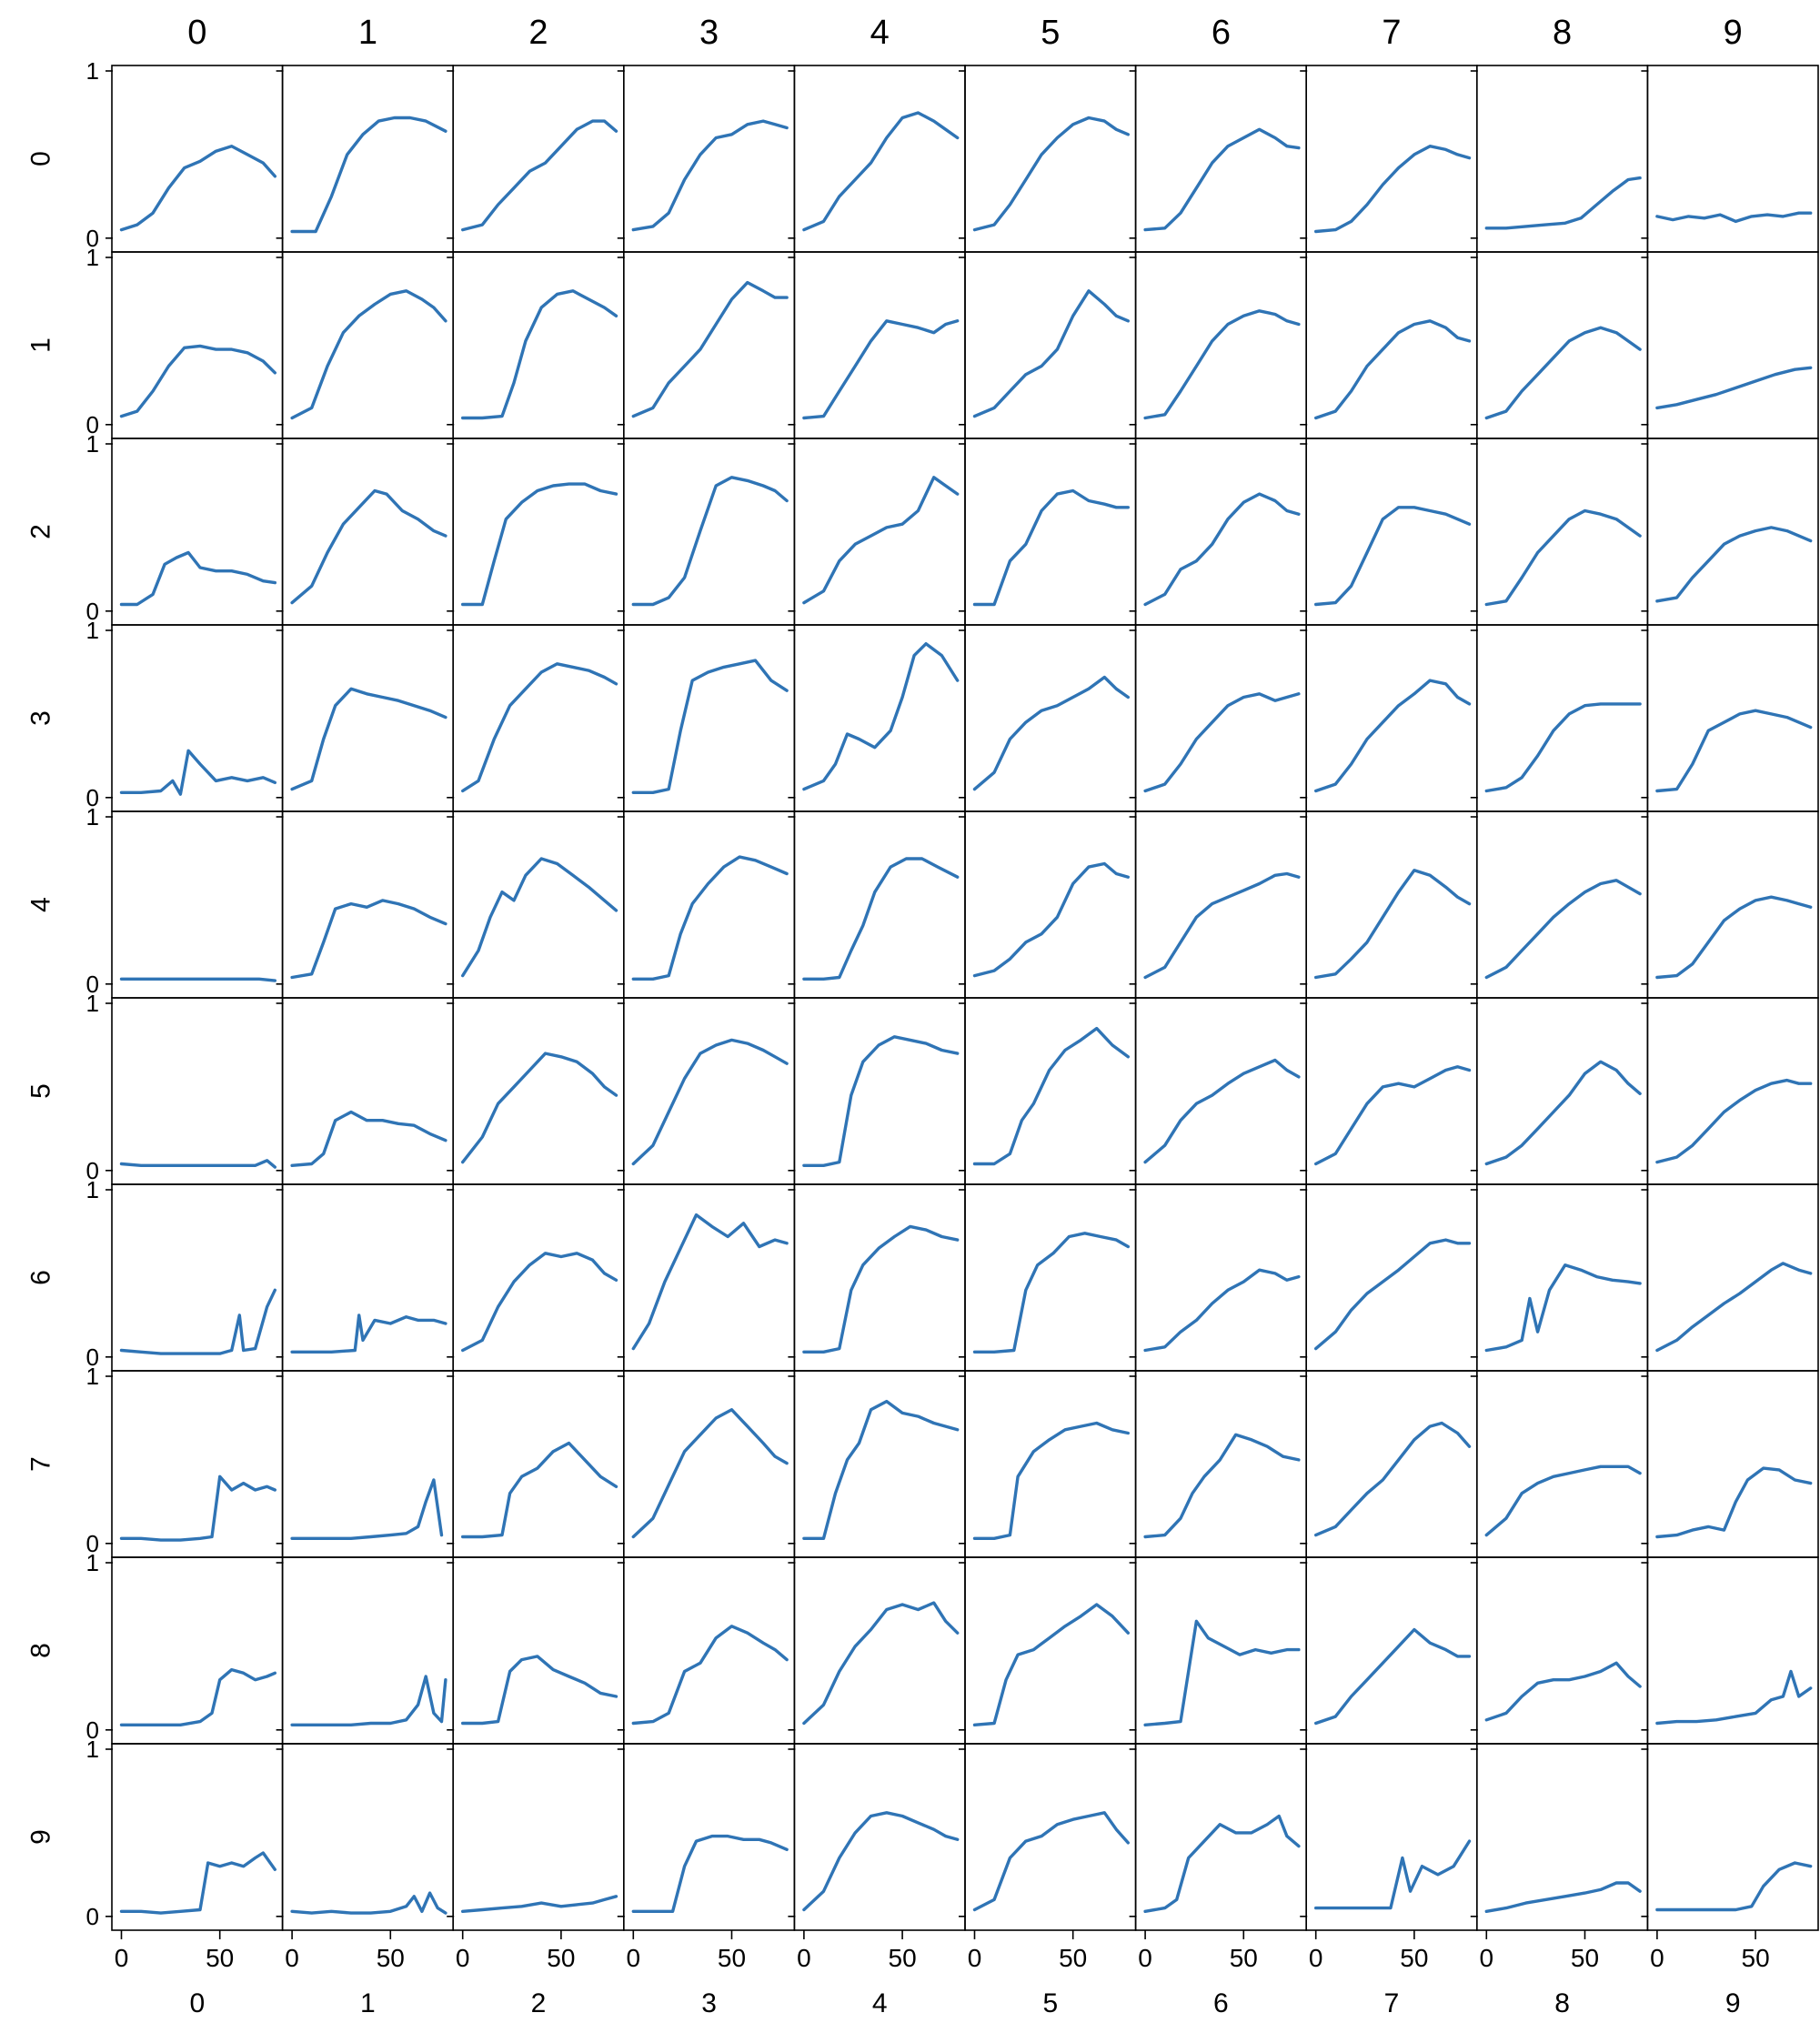 This screenshot has width=1820, height=2033. What do you see at coordinates (1393, 1115) in the screenshot?
I see `series-line-r5-c7` at bounding box center [1393, 1115].